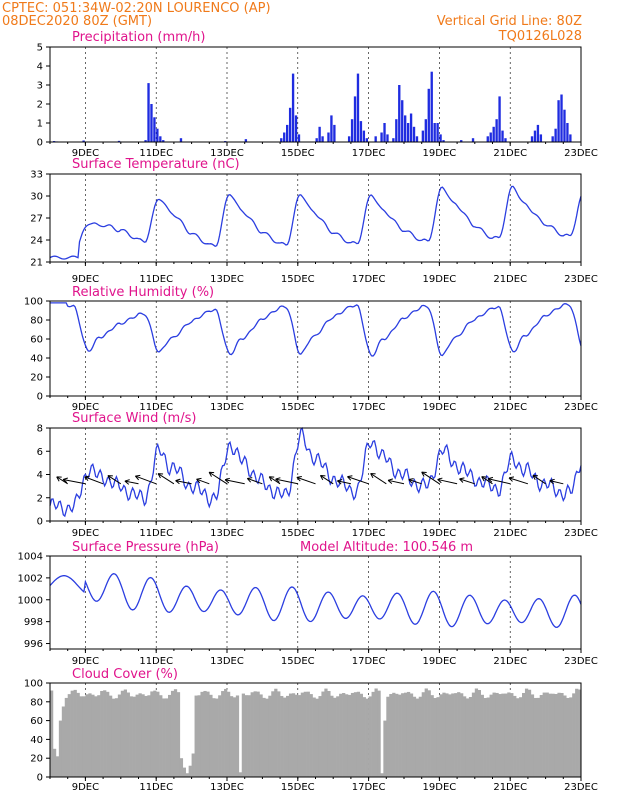  What do you see at coordinates (440, 153) in the screenshot?
I see `precipitation-x-tick-label: 19DEC` at bounding box center [440, 153].